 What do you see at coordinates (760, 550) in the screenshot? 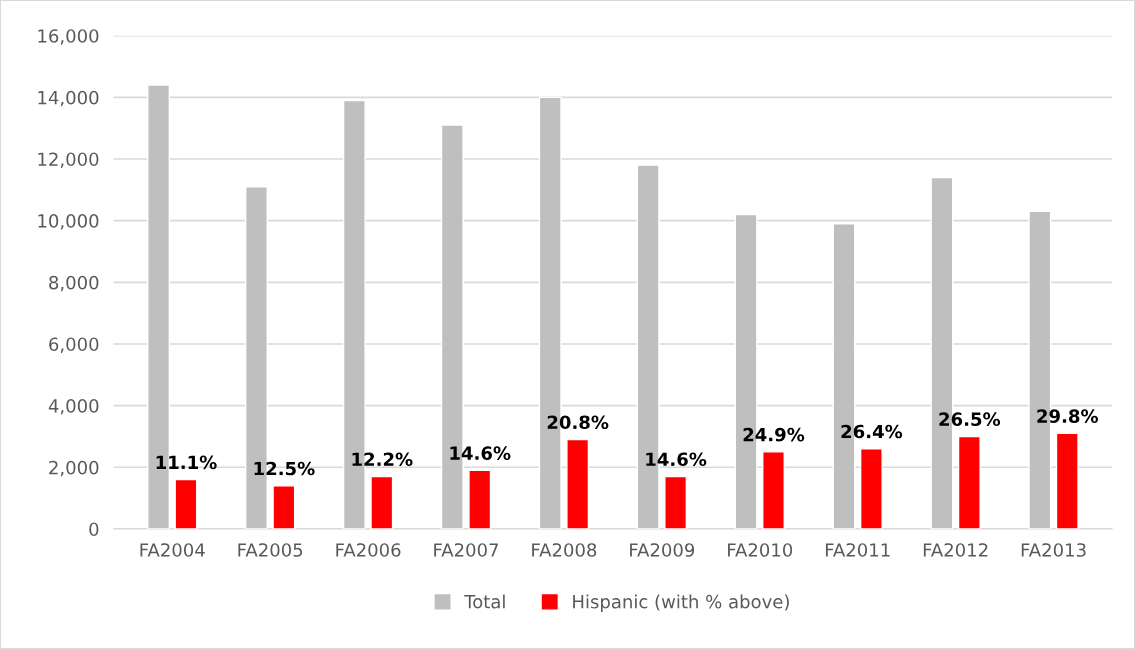
I see `x-tick-label: FA2010` at bounding box center [760, 550].